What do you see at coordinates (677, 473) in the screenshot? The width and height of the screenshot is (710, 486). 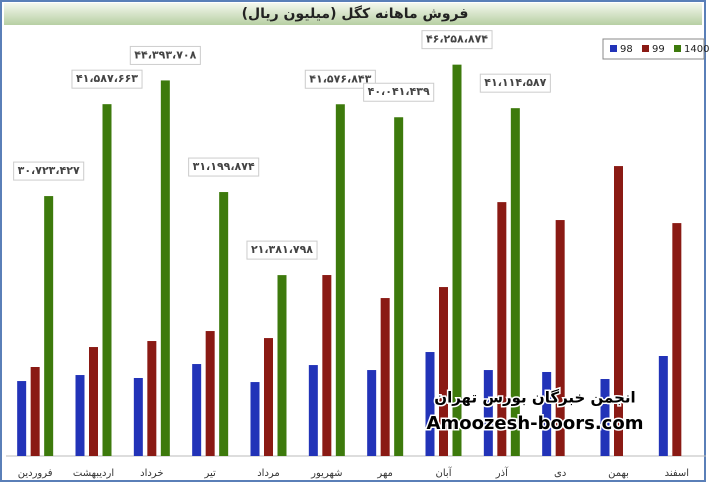 I see `x-tick-label: اسفند` at bounding box center [677, 473].